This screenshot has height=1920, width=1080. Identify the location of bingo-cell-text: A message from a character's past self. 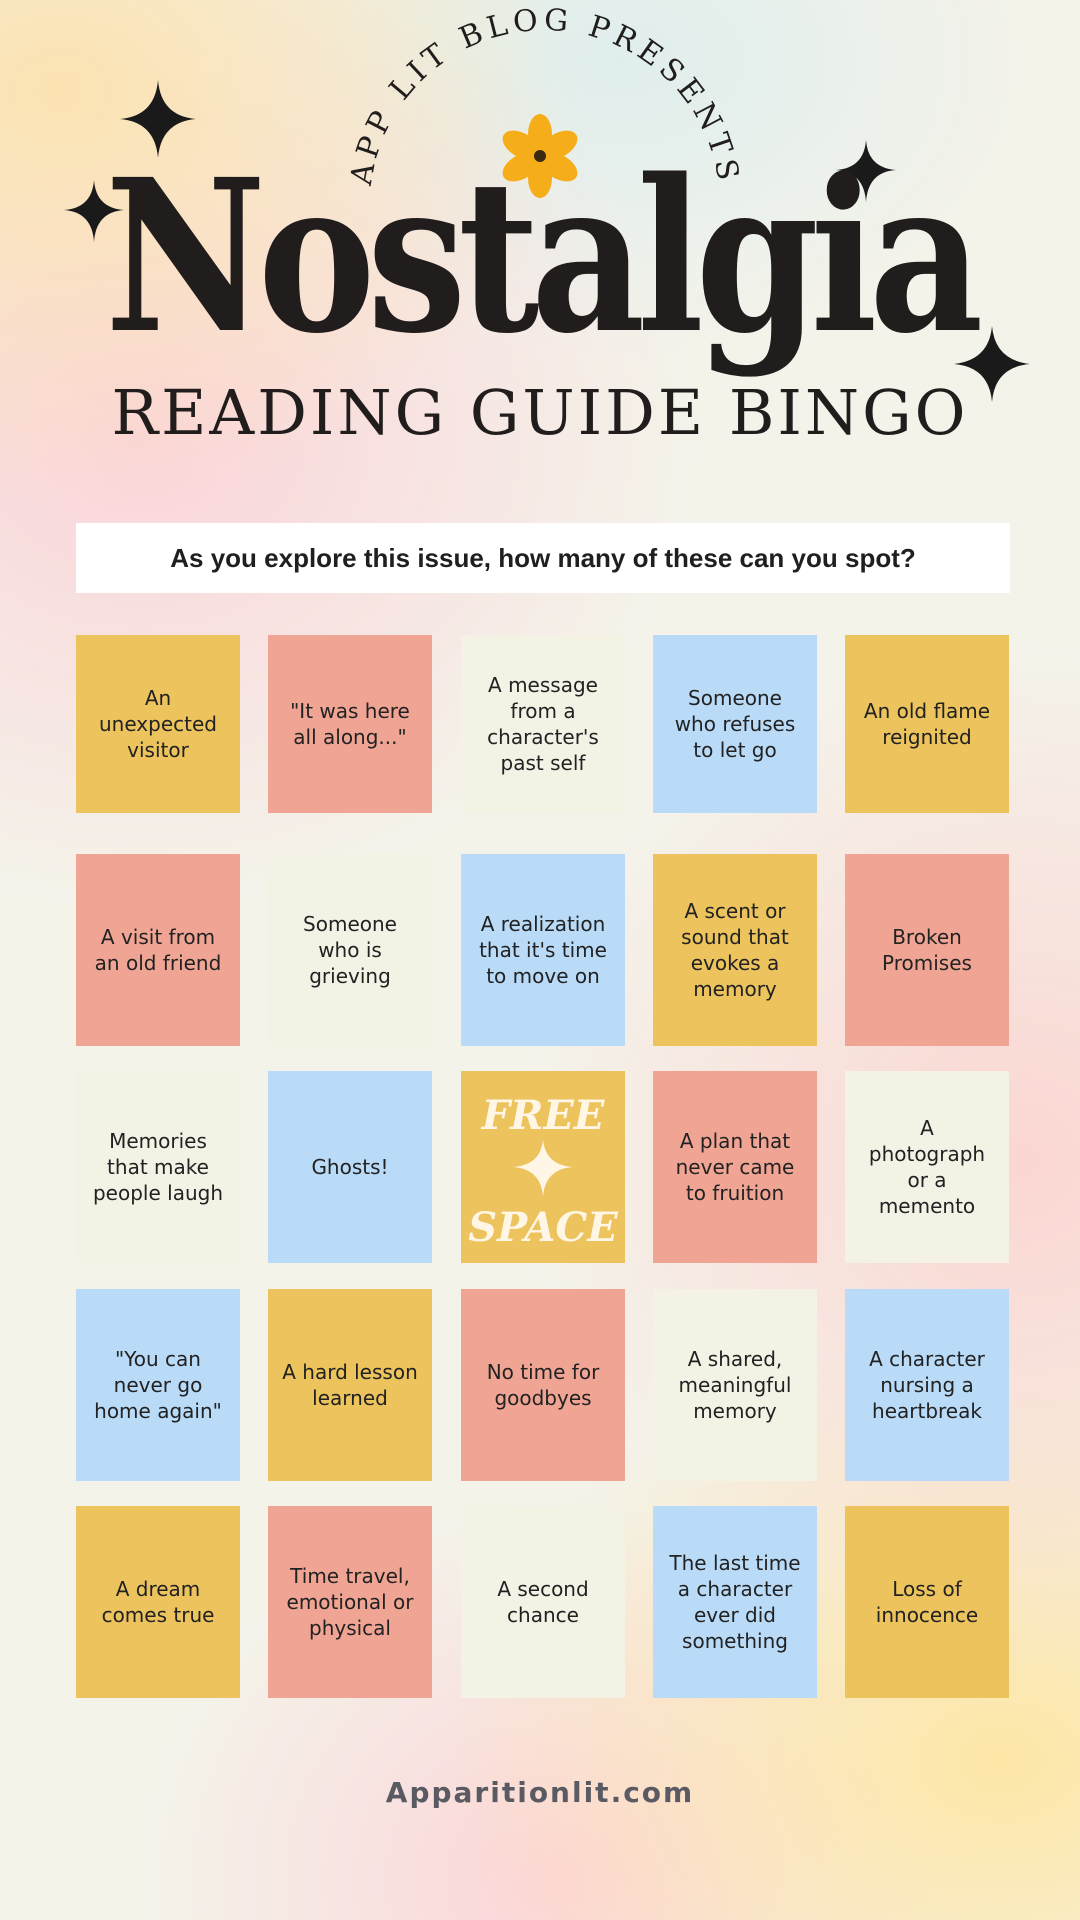
(543, 724).